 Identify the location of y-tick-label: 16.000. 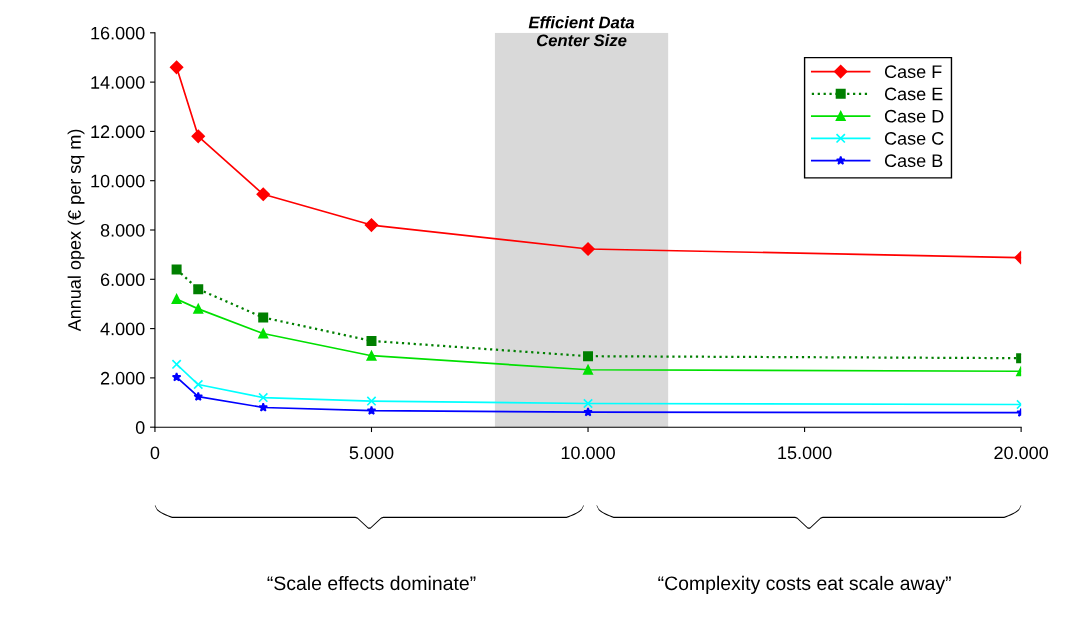
(118, 33).